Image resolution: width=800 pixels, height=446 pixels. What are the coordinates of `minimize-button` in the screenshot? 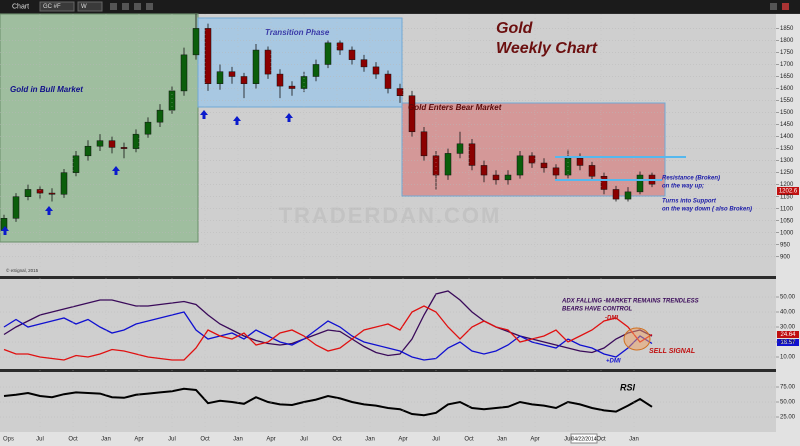 It's located at (773, 6).